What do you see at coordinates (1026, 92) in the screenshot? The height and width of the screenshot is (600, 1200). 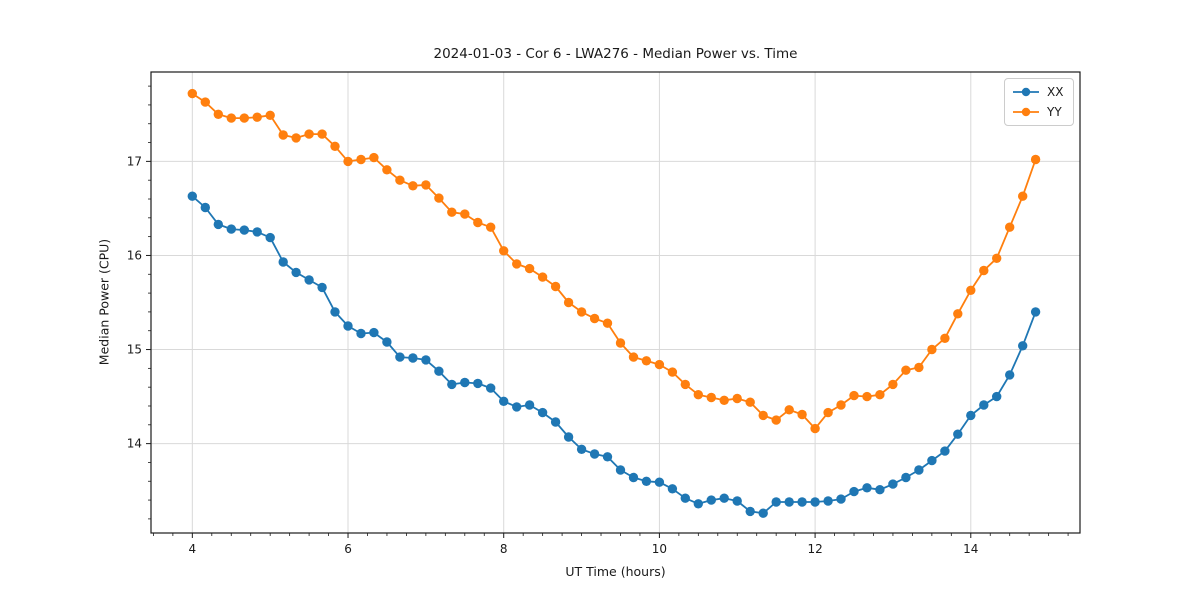 I see `legend-swatch-xx-icon` at bounding box center [1026, 92].